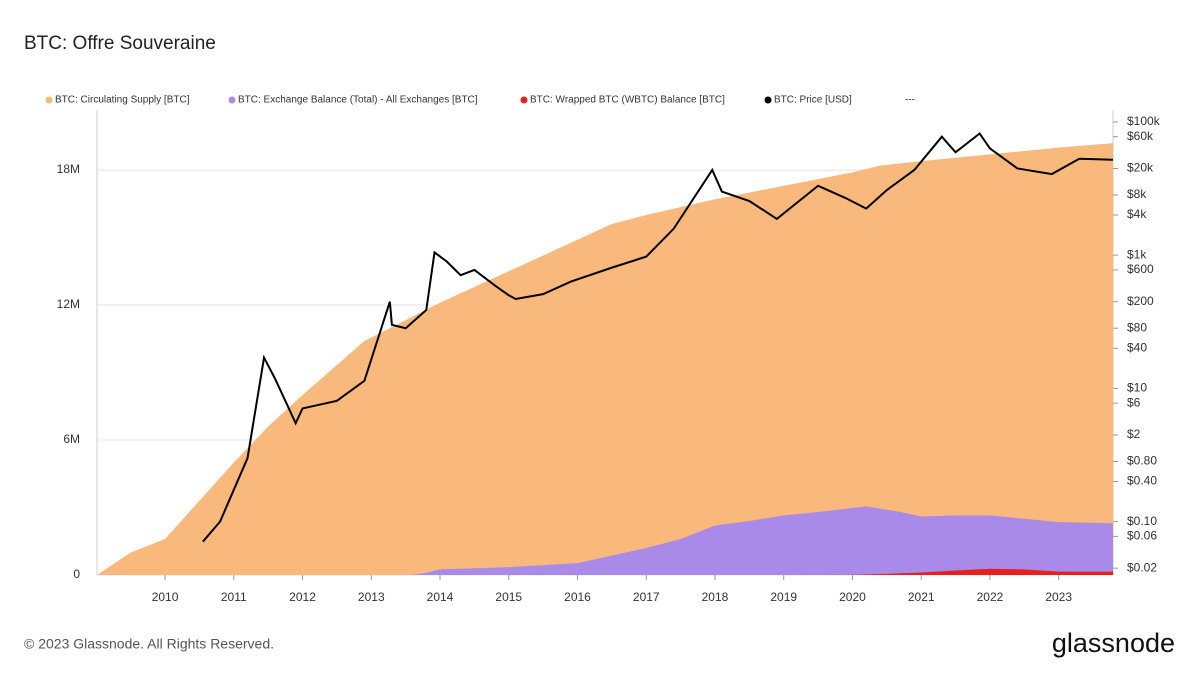  Describe the element at coordinates (234, 597) in the screenshot. I see `x-tick-label: 2011` at that location.